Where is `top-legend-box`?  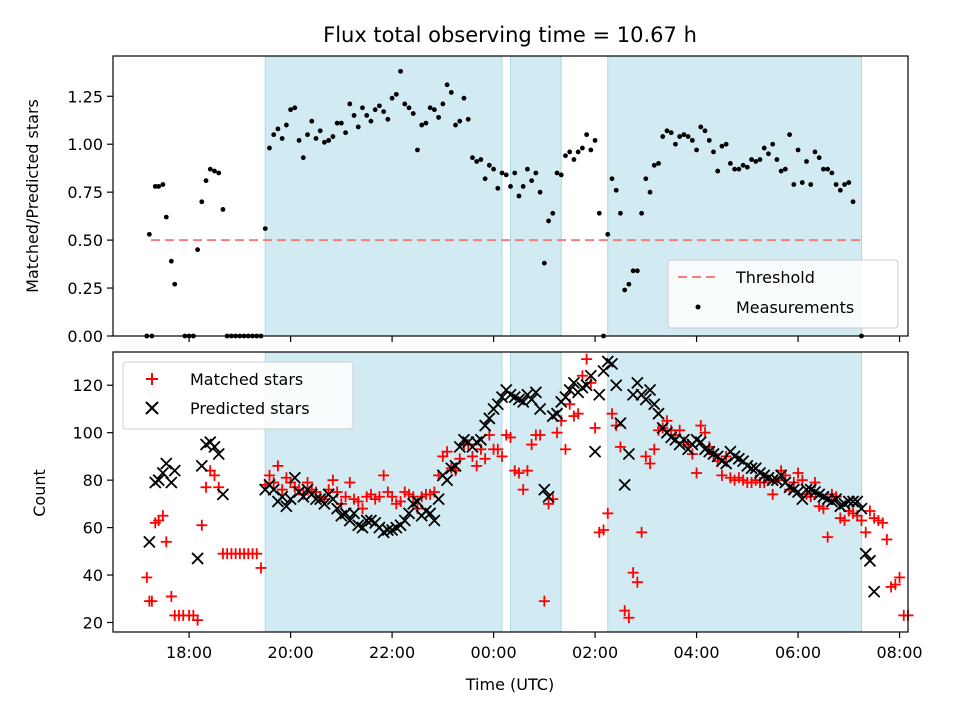 top-legend-box is located at coordinates (783, 294).